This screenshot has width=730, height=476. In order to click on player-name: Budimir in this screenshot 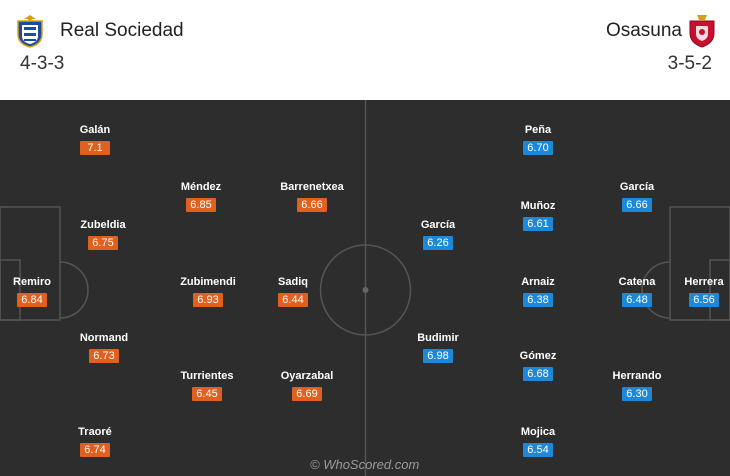, I will do `click(438, 338)`.